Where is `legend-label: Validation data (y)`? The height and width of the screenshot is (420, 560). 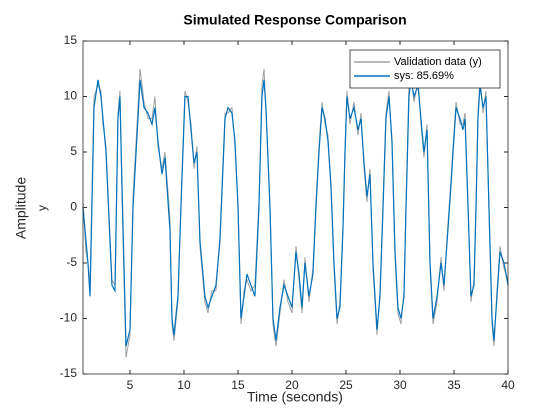
legend-label: Validation data (y) is located at coordinates (438, 62).